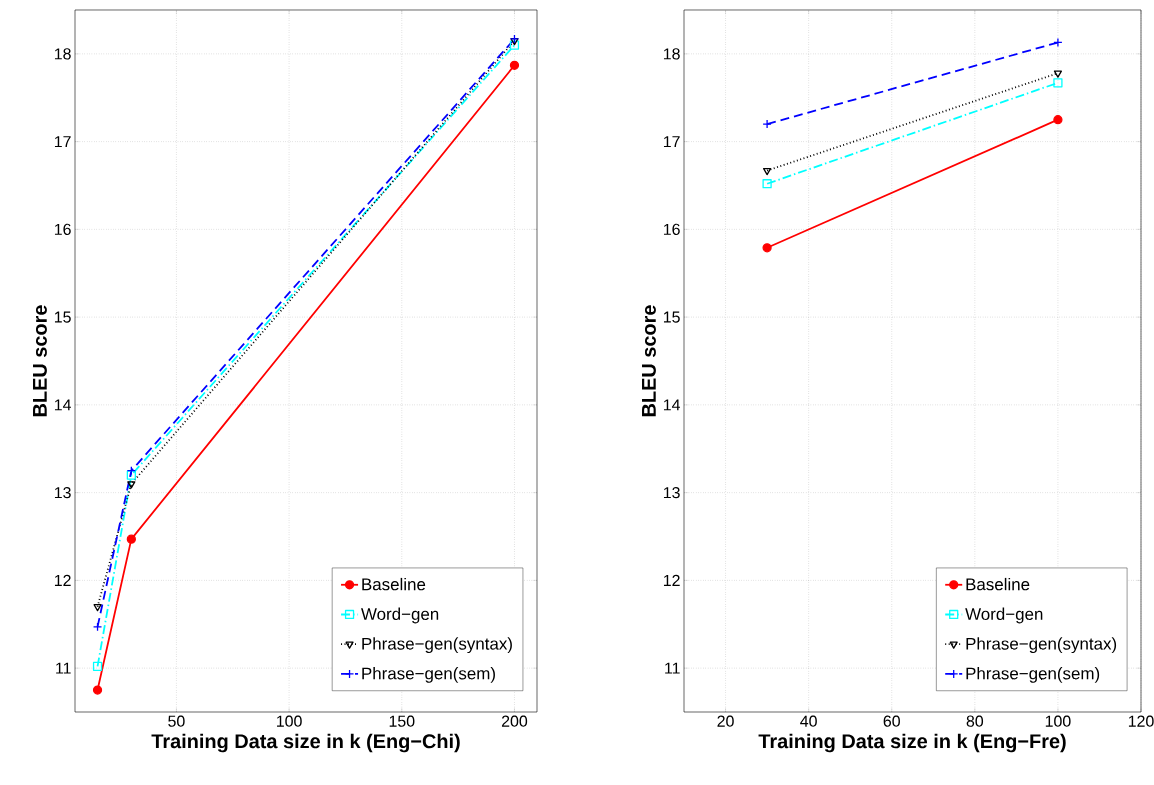 This screenshot has height=785, width=1154. I want to click on x-tick-label: 20, so click(725, 721).